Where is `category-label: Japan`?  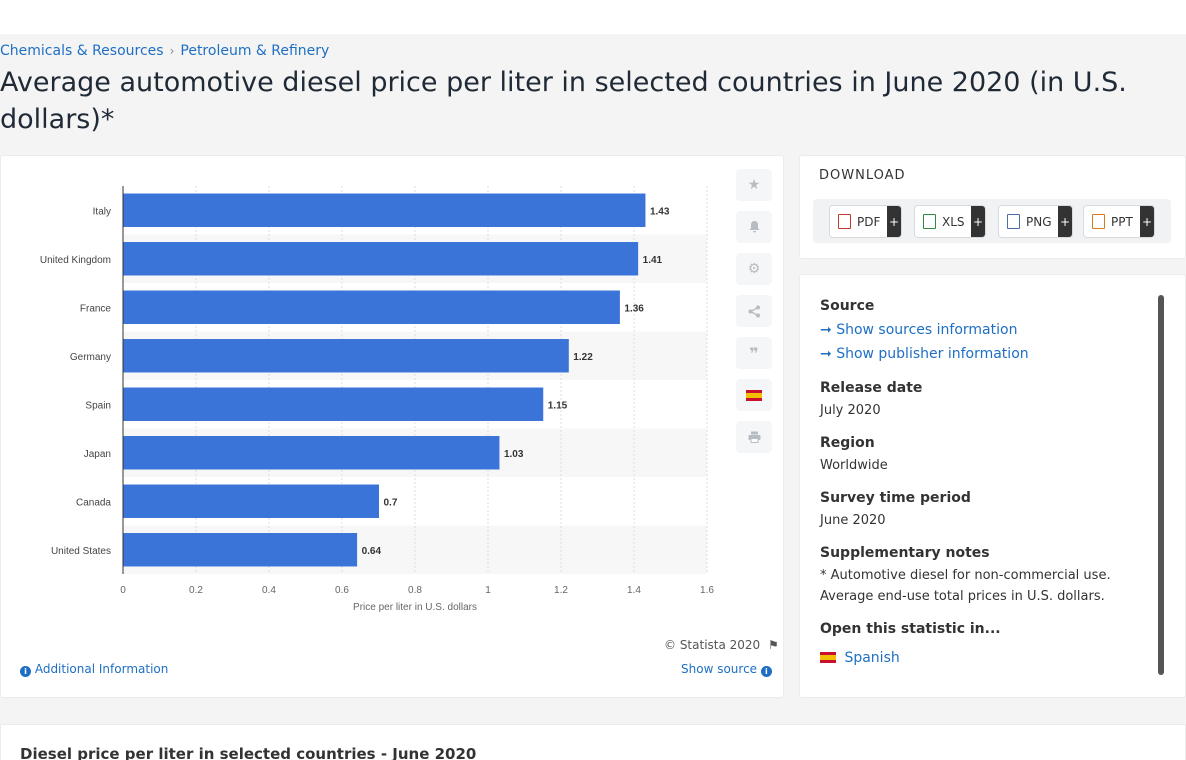
category-label: Japan is located at coordinates (97, 454).